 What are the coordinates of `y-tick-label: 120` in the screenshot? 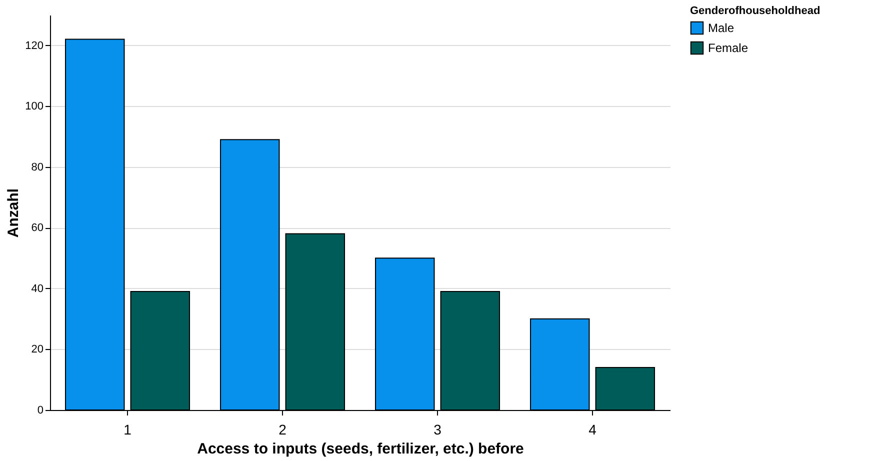 It's located at (34, 46).